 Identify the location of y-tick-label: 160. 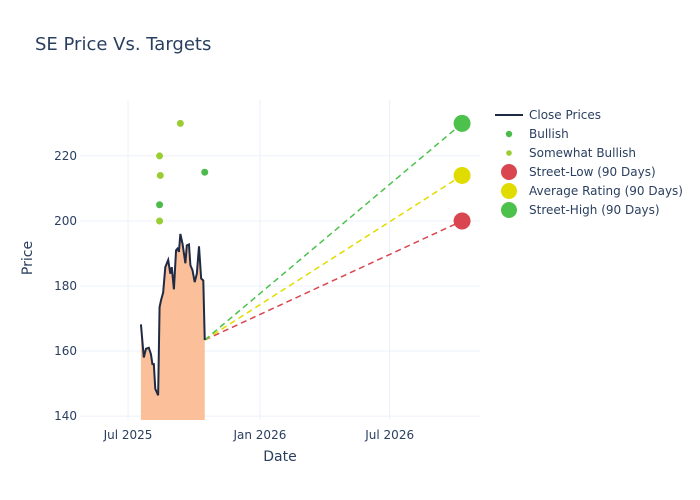
(65, 351).